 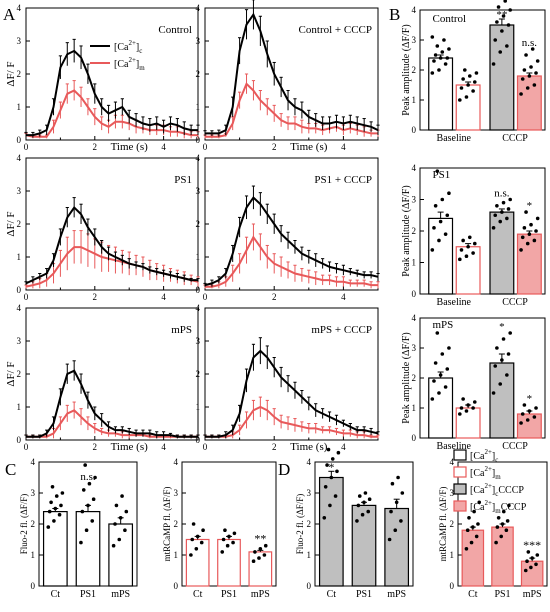 What do you see at coordinates (78, 528) in the screenshot?
I see `bar-chart-9: 0 1 2 3 4 Fluo-2 fl. (ΔF/F) Ct PS1 mPS n.s.` at bounding box center [78, 528].